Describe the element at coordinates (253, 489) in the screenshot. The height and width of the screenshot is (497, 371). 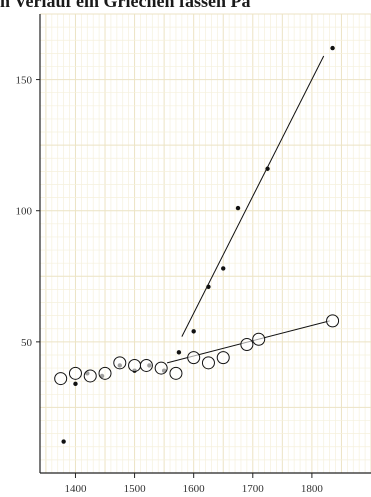
I see `x-tick-label: 1700` at that location.